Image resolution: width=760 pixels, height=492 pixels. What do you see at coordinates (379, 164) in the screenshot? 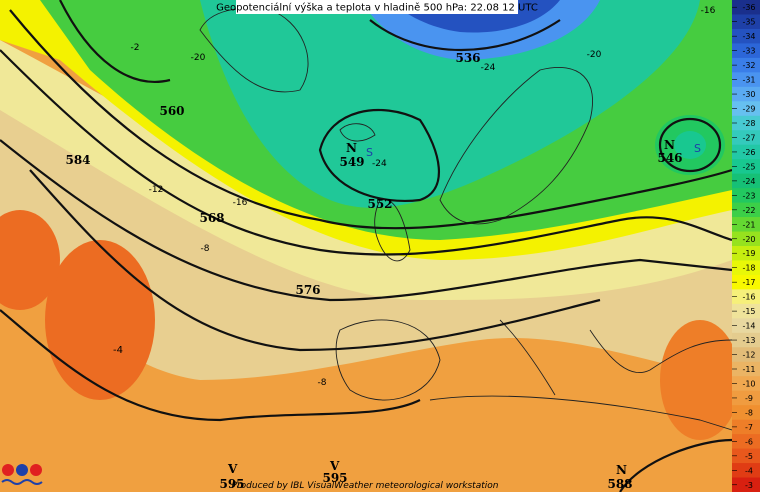
I see `temp-label: -24` at bounding box center [379, 164].